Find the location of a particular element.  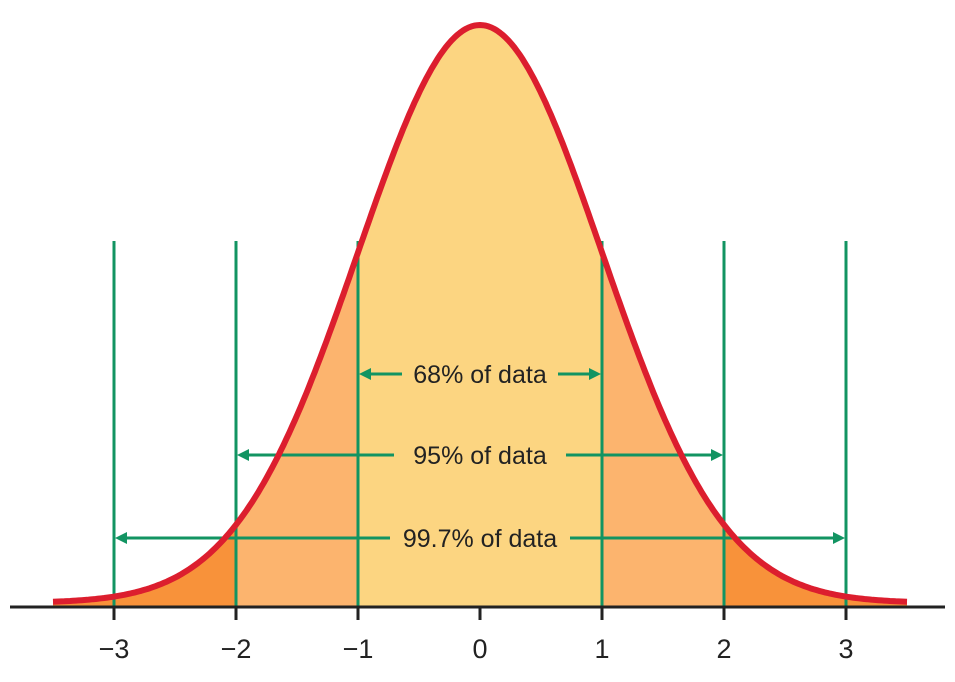

range-label-99.7: 99.7% of data is located at coordinates (480, 539).